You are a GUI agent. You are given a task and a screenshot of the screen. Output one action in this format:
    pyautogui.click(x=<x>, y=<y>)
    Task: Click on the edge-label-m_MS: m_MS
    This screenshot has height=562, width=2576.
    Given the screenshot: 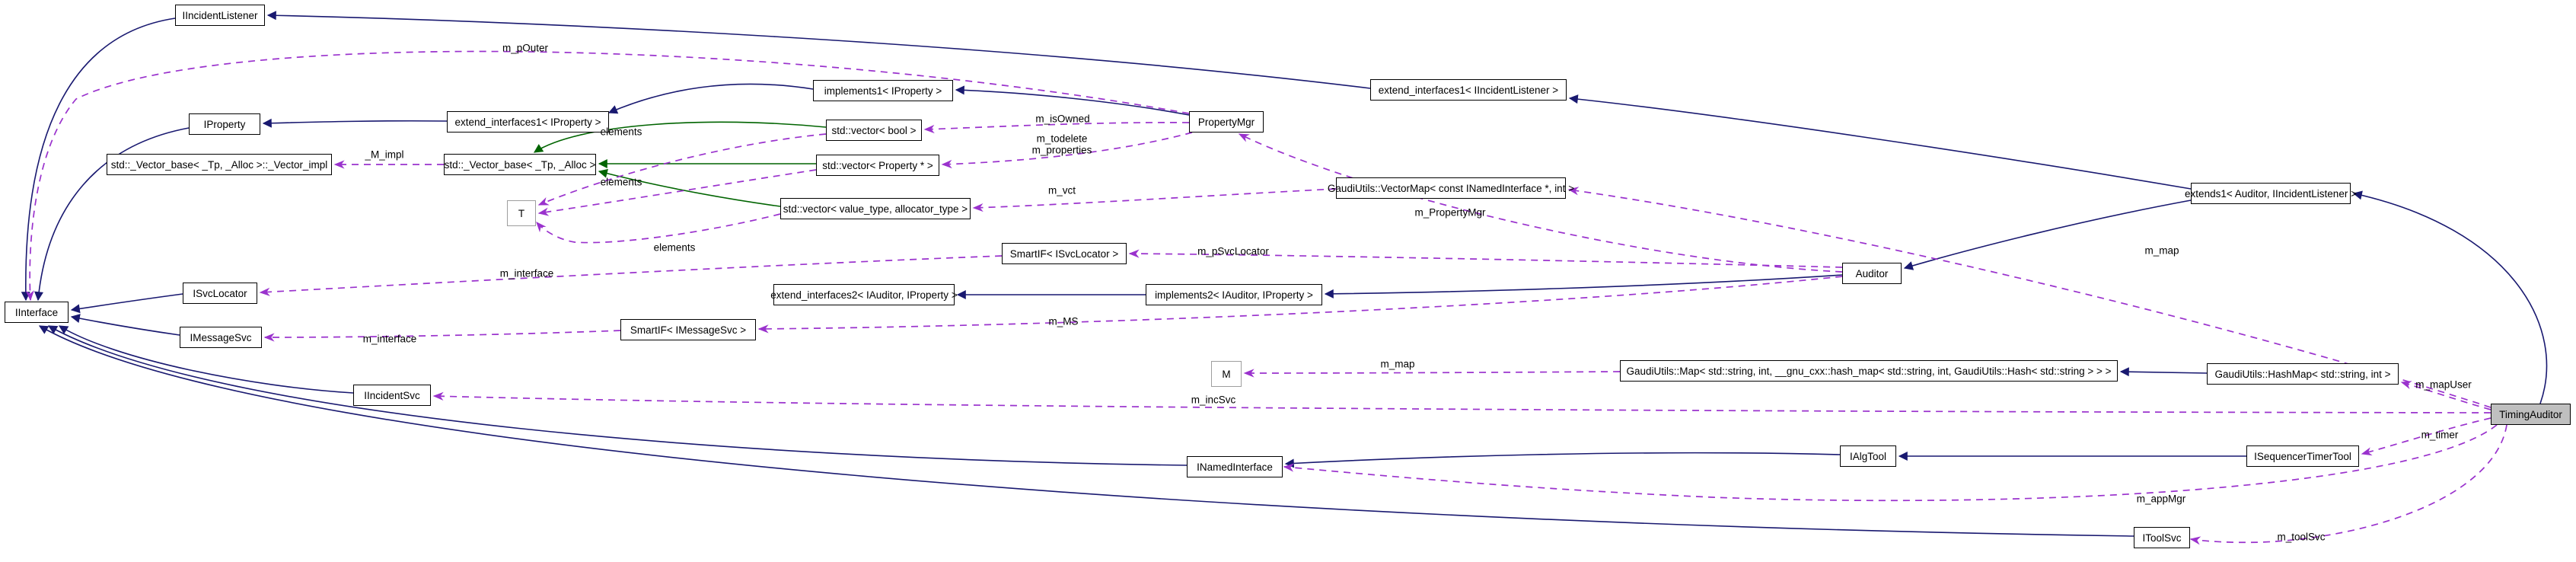 What is the action you would take?
    pyautogui.click(x=1064, y=321)
    